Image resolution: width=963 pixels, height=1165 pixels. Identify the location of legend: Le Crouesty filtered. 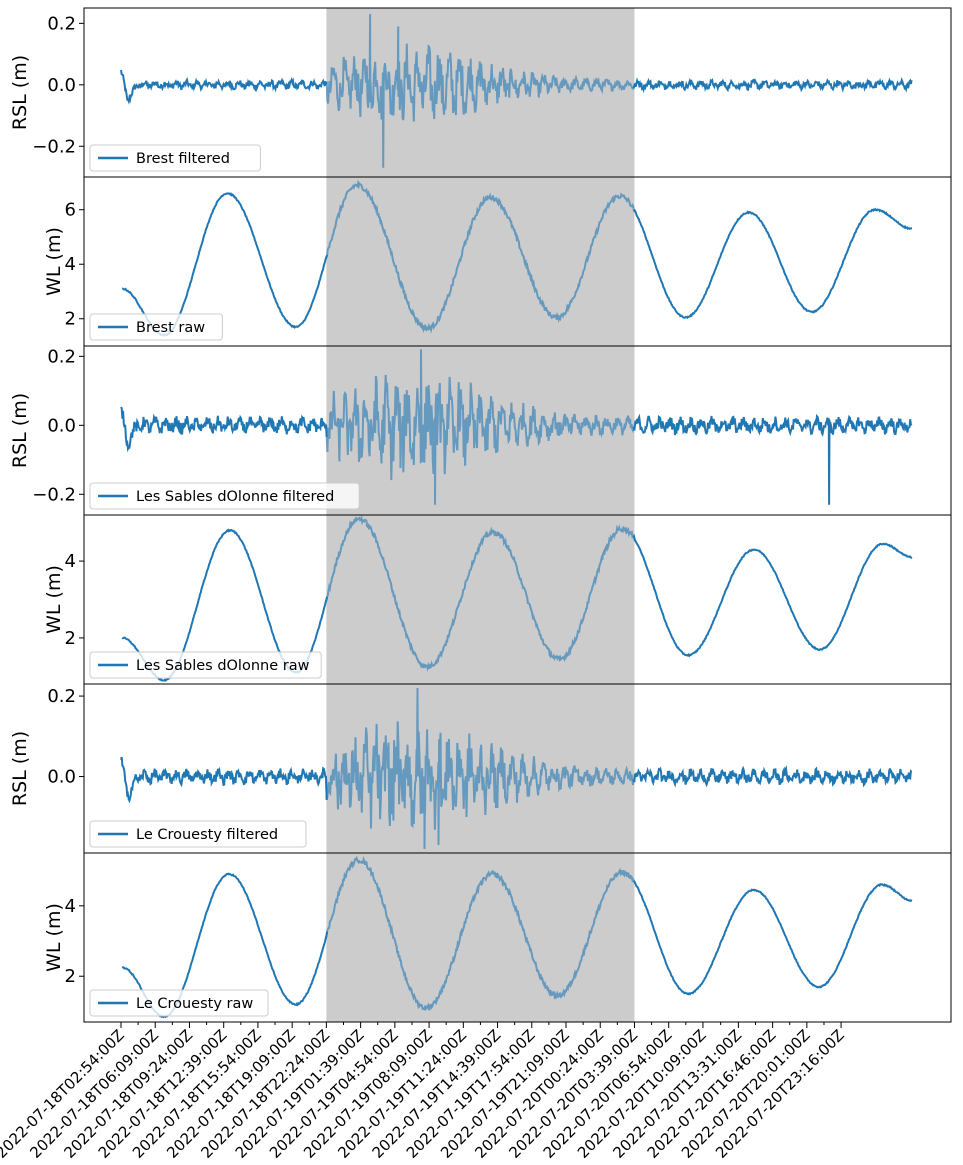
(198, 834).